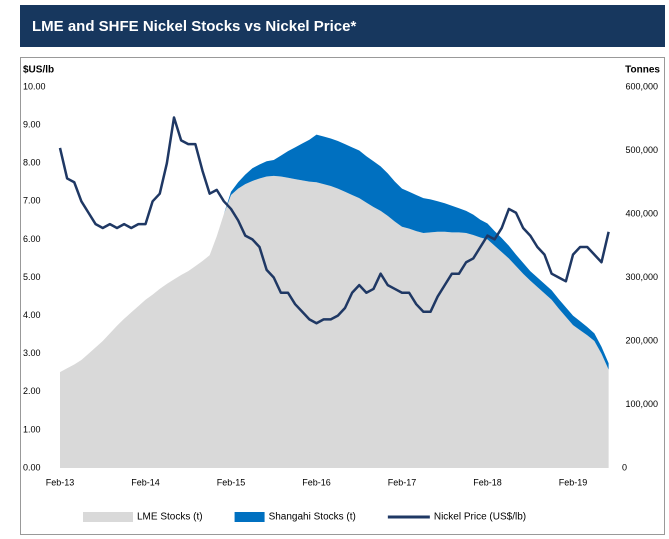  What do you see at coordinates (641, 340) in the screenshot?
I see `y2-tick-label: 200,000` at bounding box center [641, 340].